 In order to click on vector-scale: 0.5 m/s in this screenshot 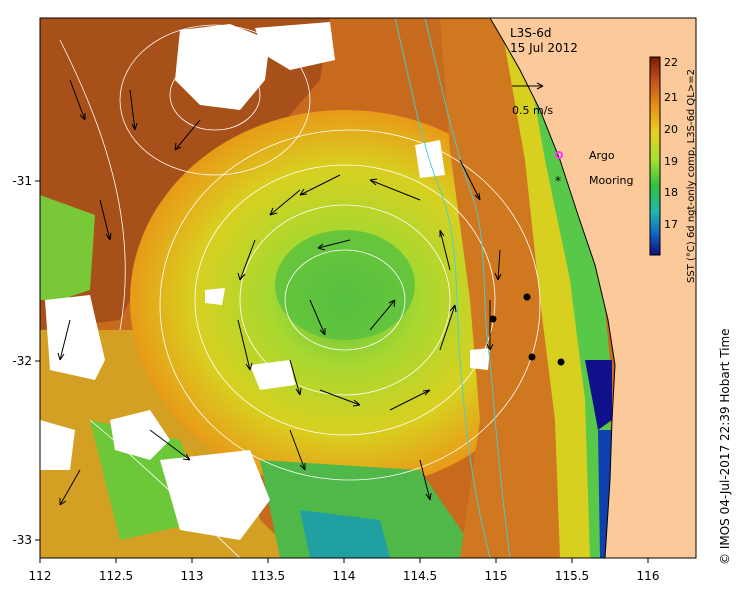, I will do `click(532, 99)`.